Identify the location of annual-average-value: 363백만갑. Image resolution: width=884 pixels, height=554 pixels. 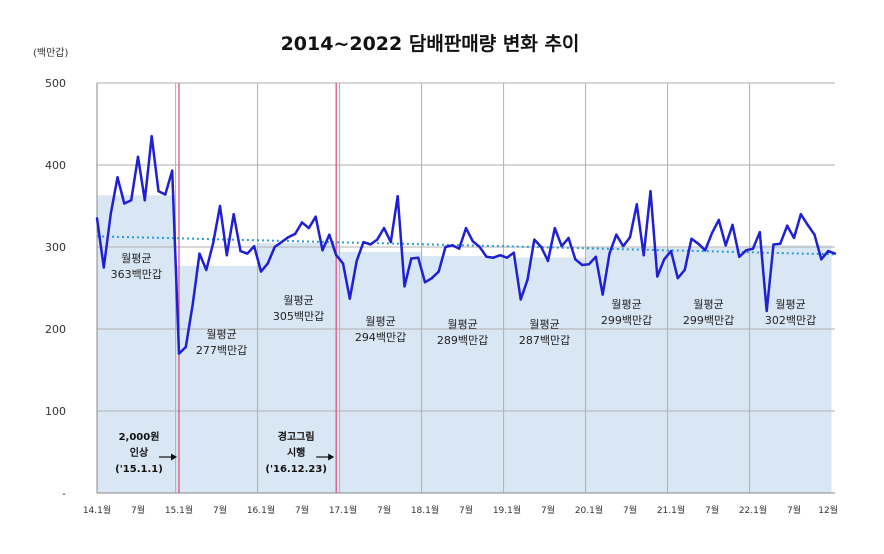
(136, 274).